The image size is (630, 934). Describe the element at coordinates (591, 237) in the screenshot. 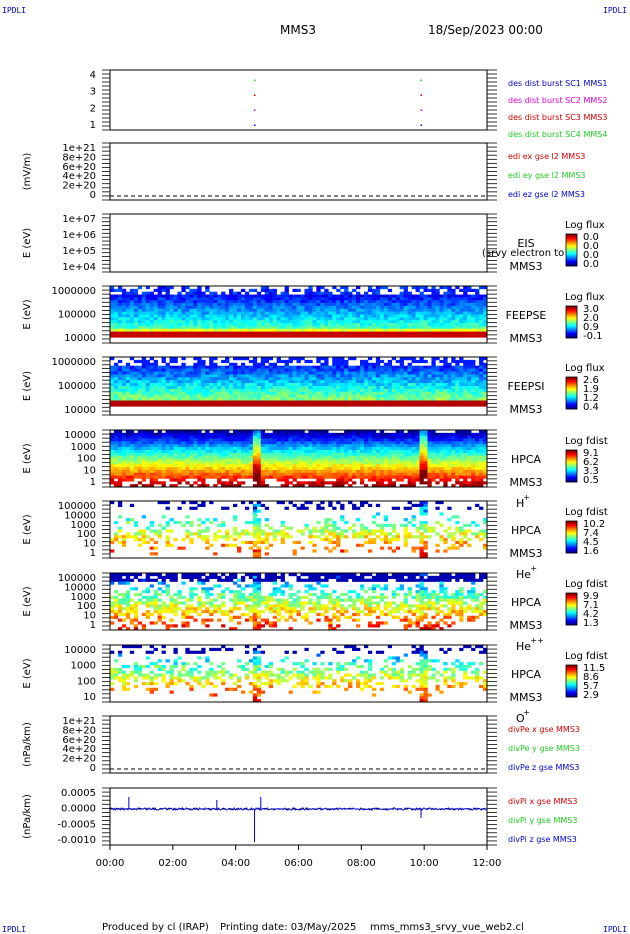

I see `colorbar-value: 0.0` at that location.